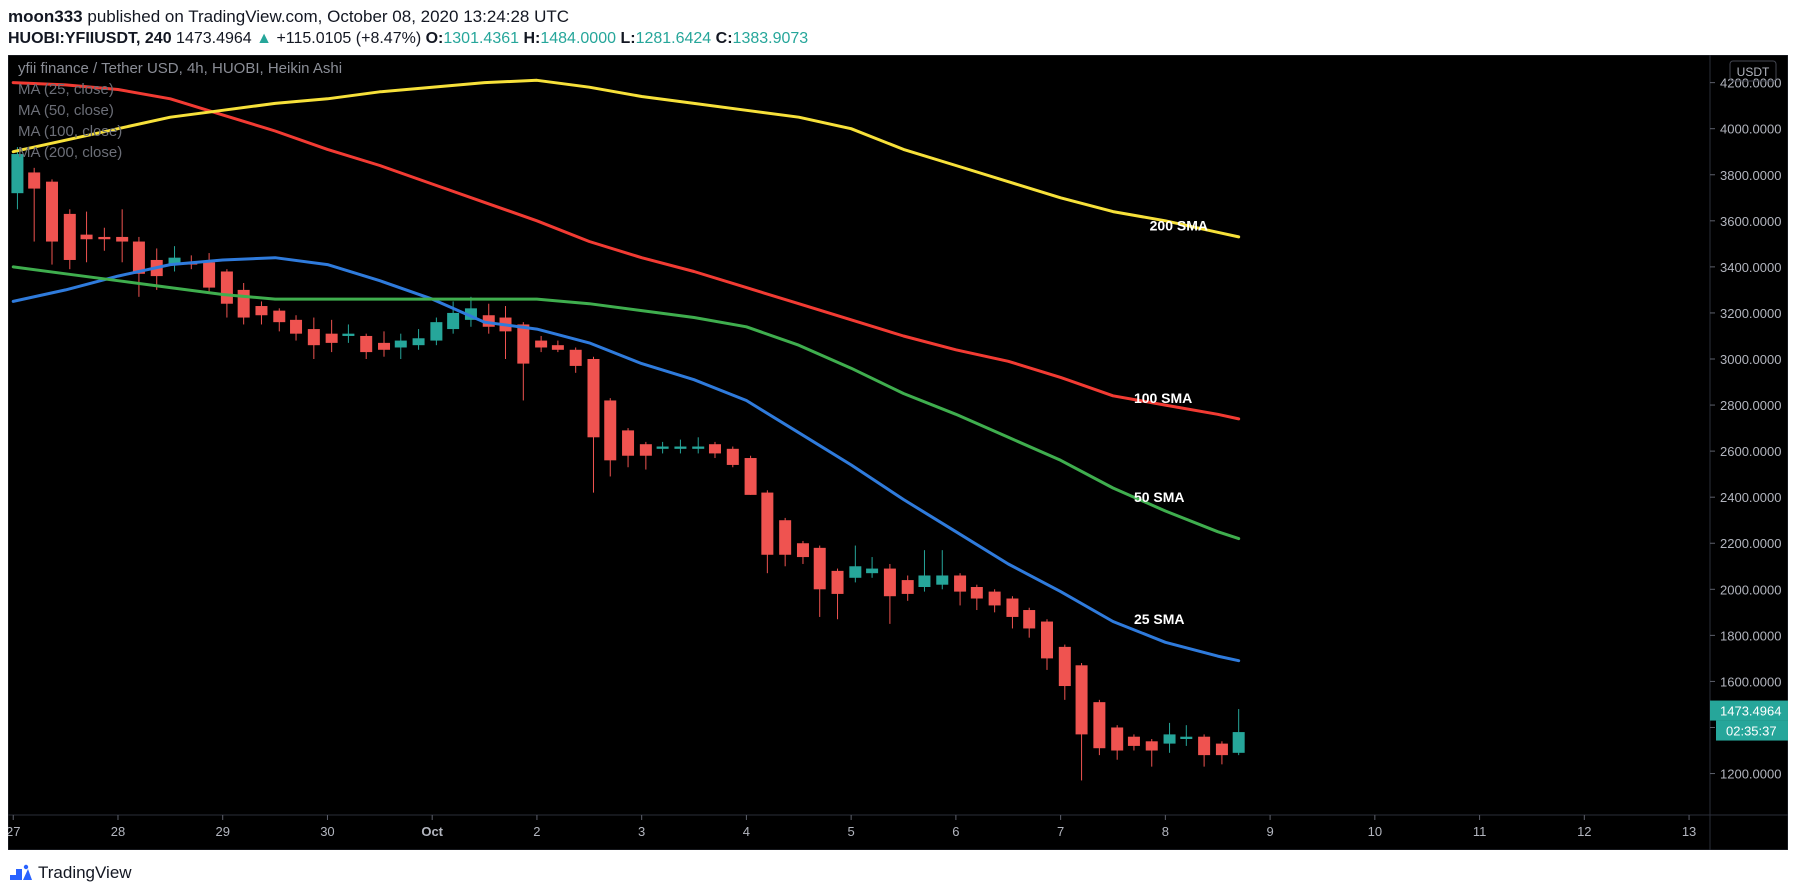  Describe the element at coordinates (1750, 451) in the screenshot. I see `y-tick-label: 2600.0000` at that location.